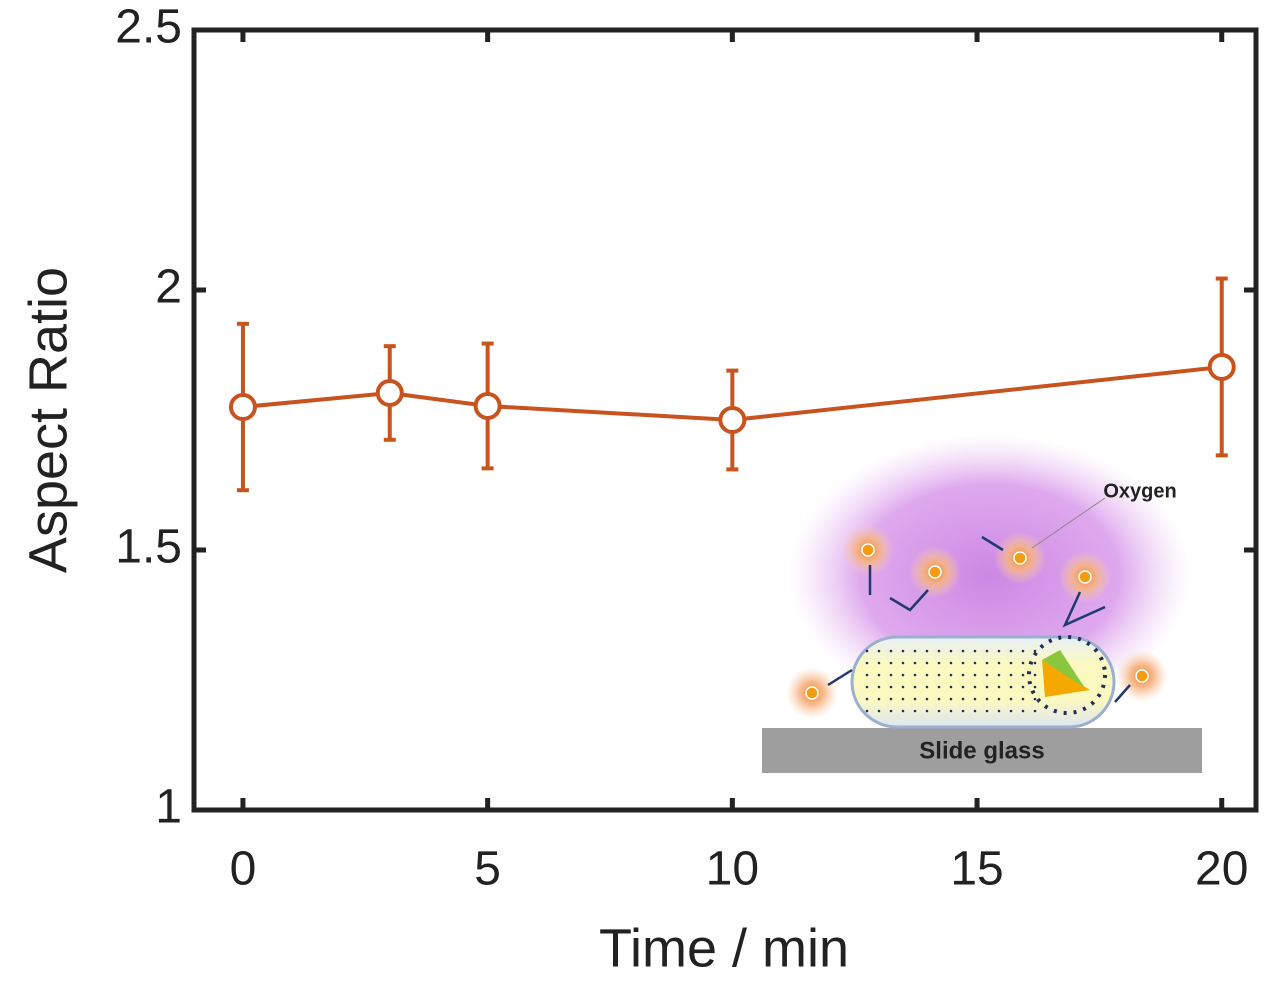 The height and width of the screenshot is (984, 1271). I want to click on x-tick-label: 0, so click(243, 869).